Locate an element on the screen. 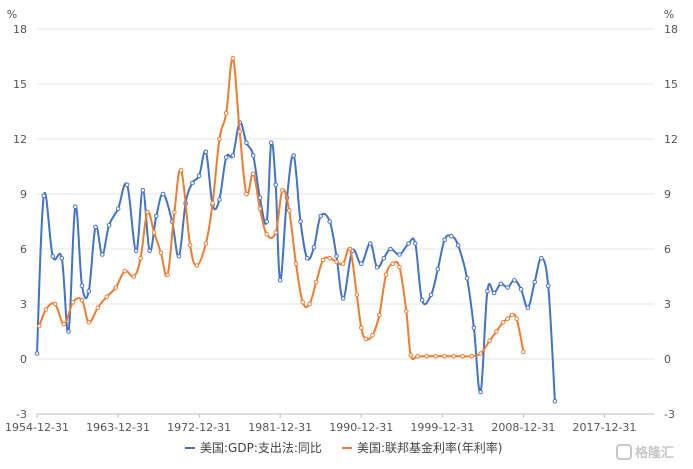 Image resolution: width=693 pixels, height=469 pixels. watermark-logo-icon is located at coordinates (624, 452).